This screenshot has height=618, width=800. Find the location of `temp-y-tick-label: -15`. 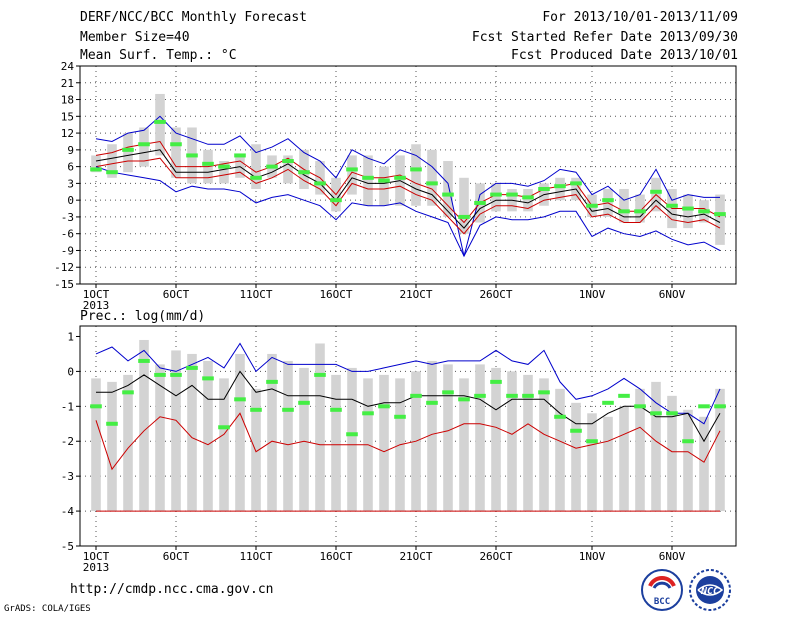

temp-y-tick-label: -15 is located at coordinates (64, 284).